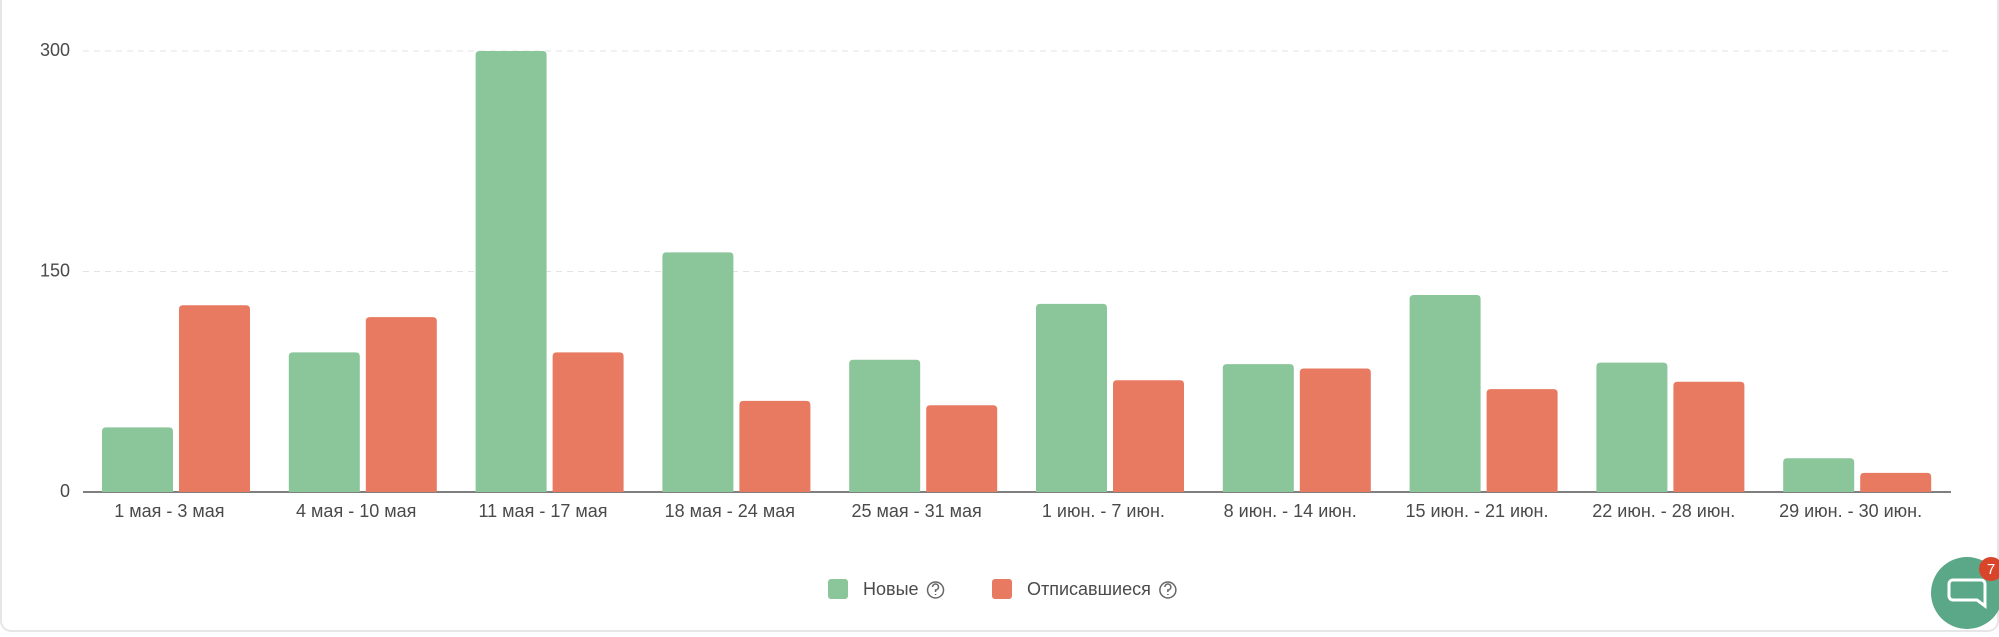 The image size is (1999, 637). I want to click on chat-badge, so click(1989, 569).